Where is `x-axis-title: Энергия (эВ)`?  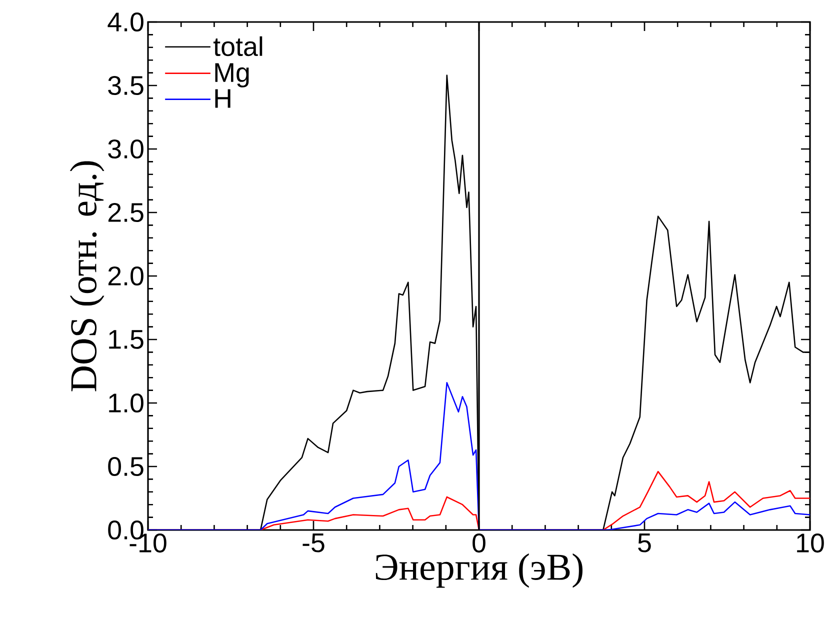
x-axis-title: Энергия (эВ) is located at coordinates (479, 570).